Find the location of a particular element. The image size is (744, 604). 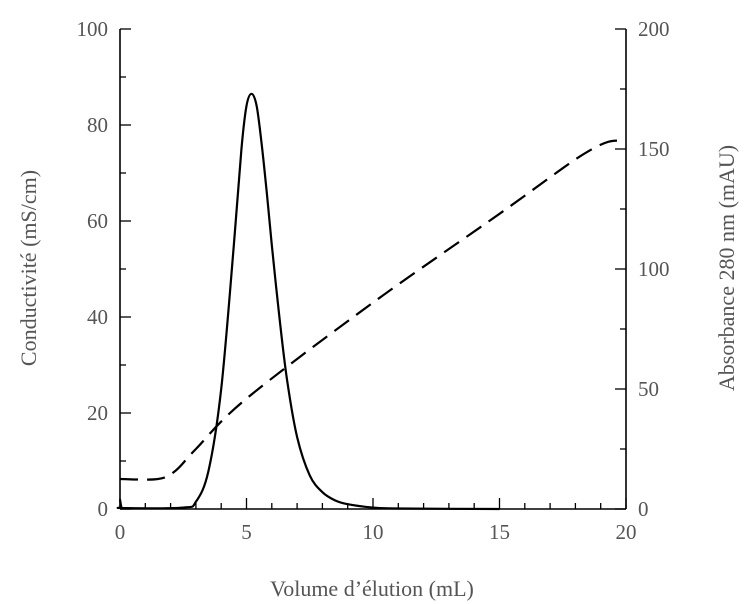

y-axis-right-title: Absorbance 280 nm (mAU) is located at coordinates (726, 268).